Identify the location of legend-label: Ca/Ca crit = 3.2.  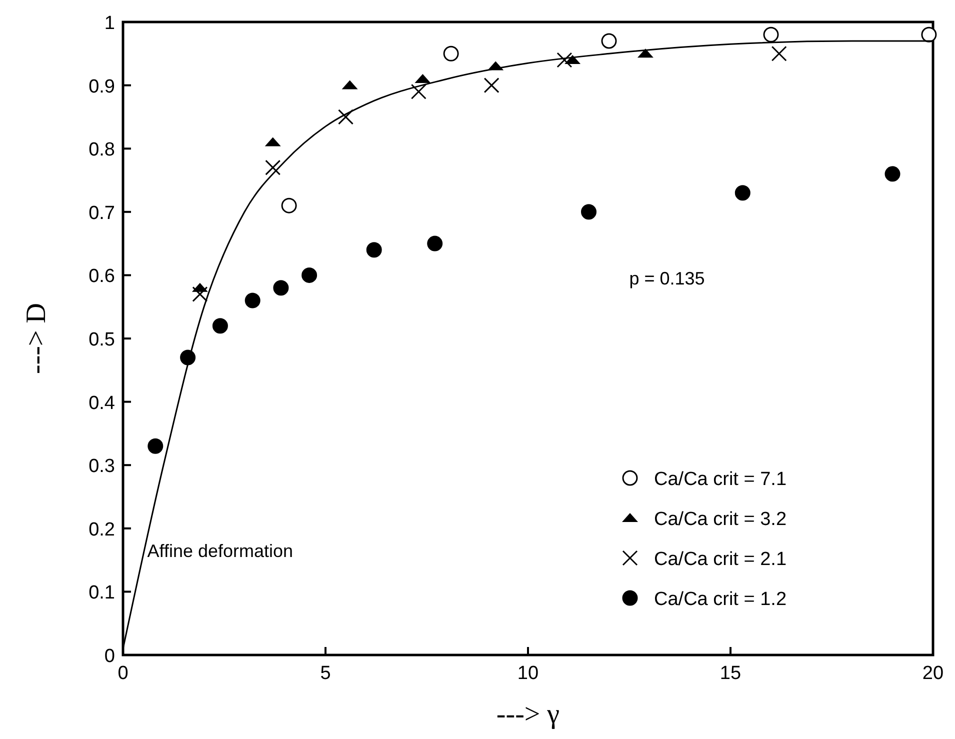
(720, 519).